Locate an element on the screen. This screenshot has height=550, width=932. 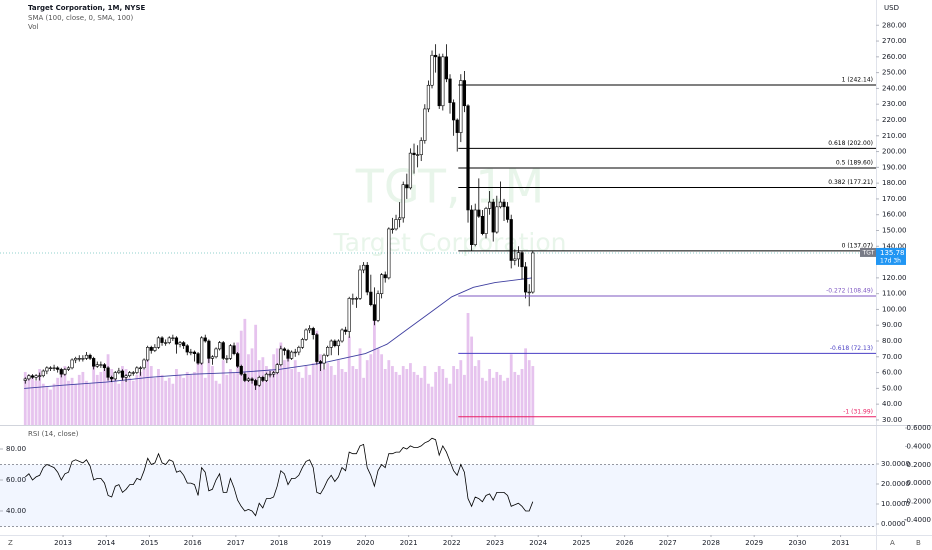
x-tick-label: 2017 is located at coordinates (236, 543).